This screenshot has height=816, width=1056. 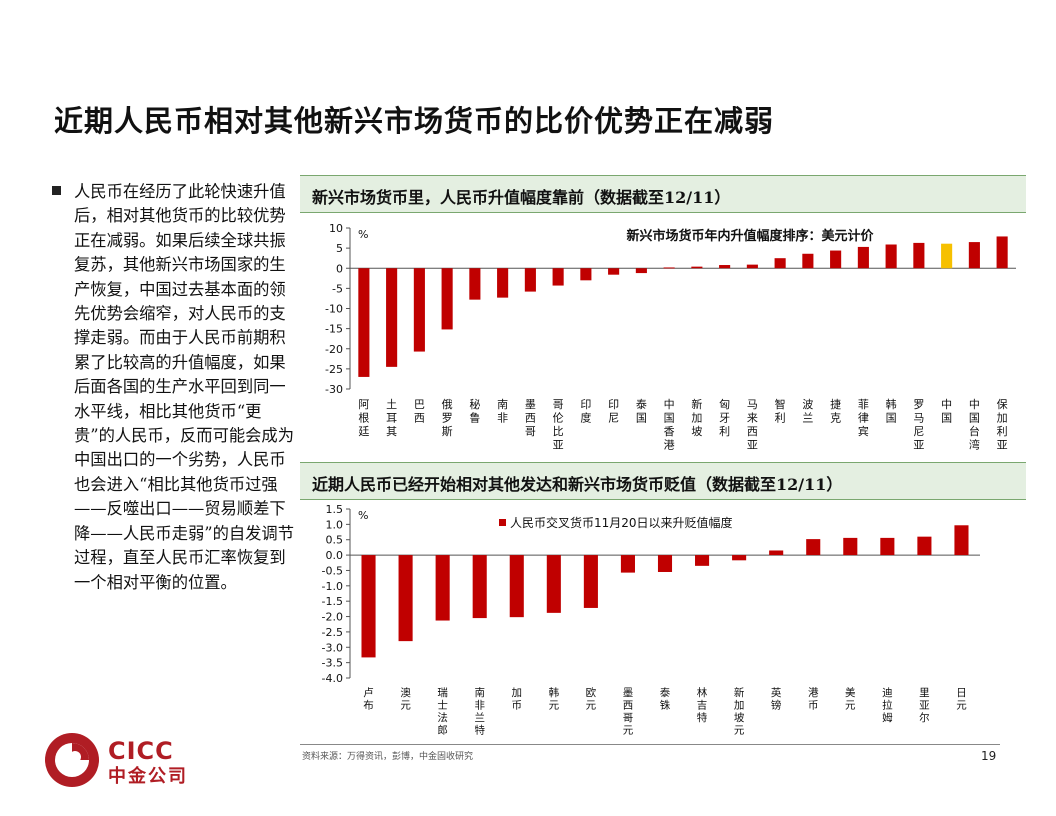 What do you see at coordinates (918, 418) in the screenshot?
I see `category-label-char: 马` at bounding box center [918, 418].